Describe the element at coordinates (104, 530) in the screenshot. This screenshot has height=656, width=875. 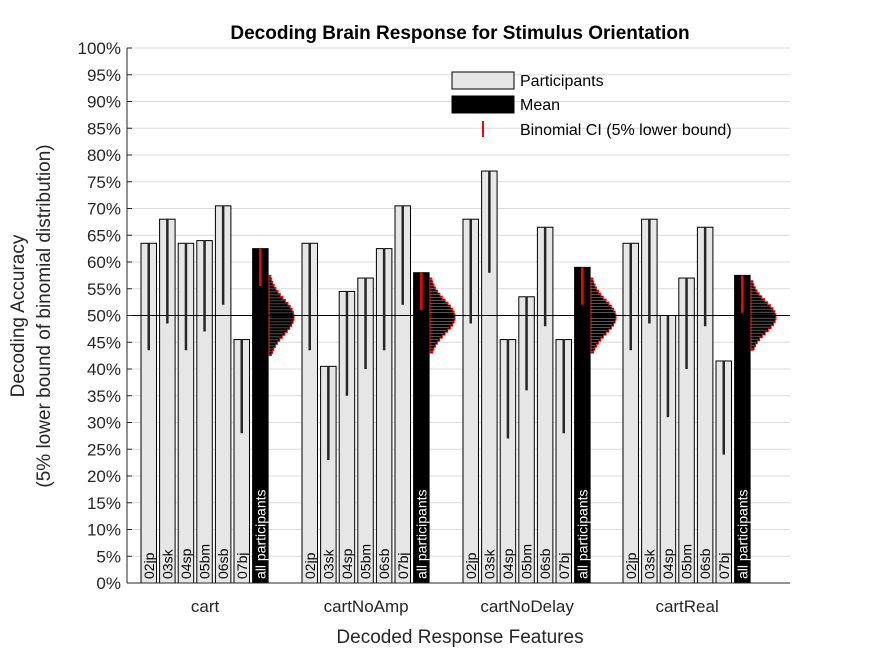
I see `y-tick-label: 10%` at that location.